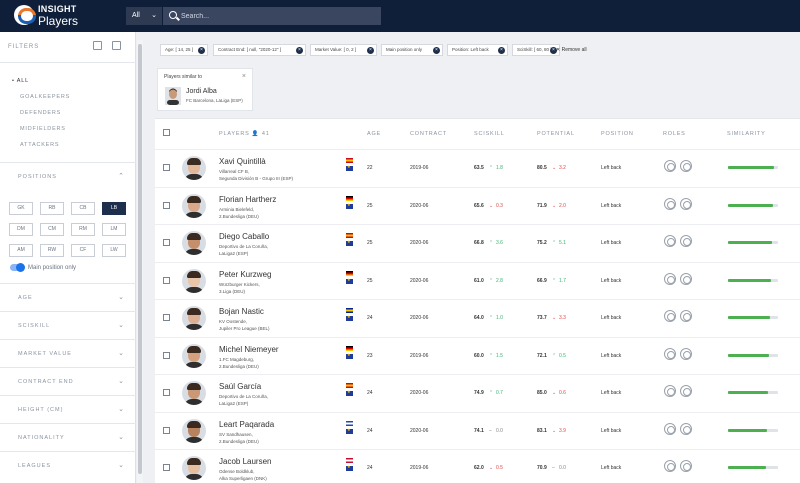 Image resolution: width=800 pixels, height=483 pixels. What do you see at coordinates (68, 465) in the screenshot?
I see `filter-leagues: LEAGUES ⌄` at bounding box center [68, 465].